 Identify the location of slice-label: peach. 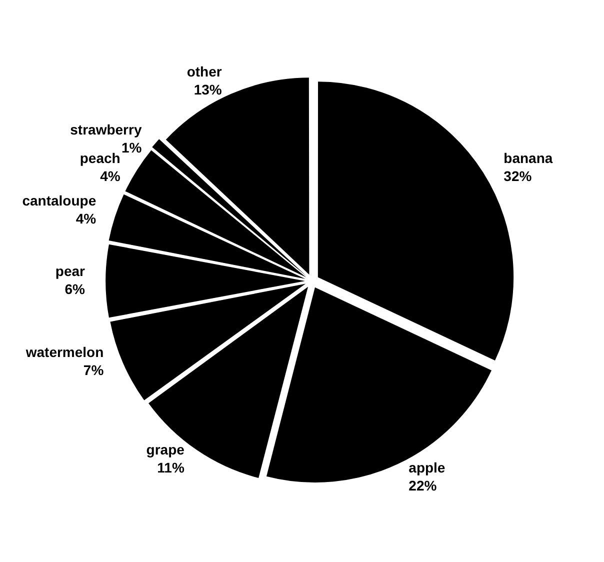
(100, 158).